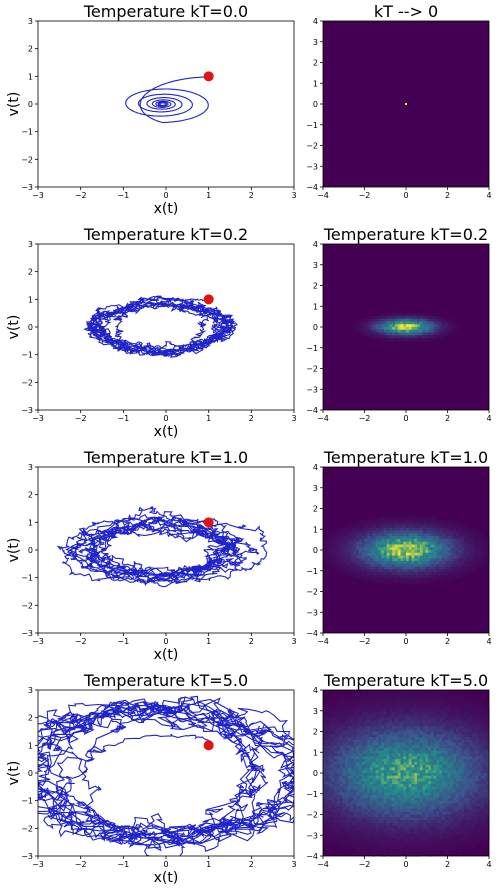 The width and height of the screenshot is (500, 892). What do you see at coordinates (312, 125) in the screenshot?
I see `y-tick-label: −1` at bounding box center [312, 125].